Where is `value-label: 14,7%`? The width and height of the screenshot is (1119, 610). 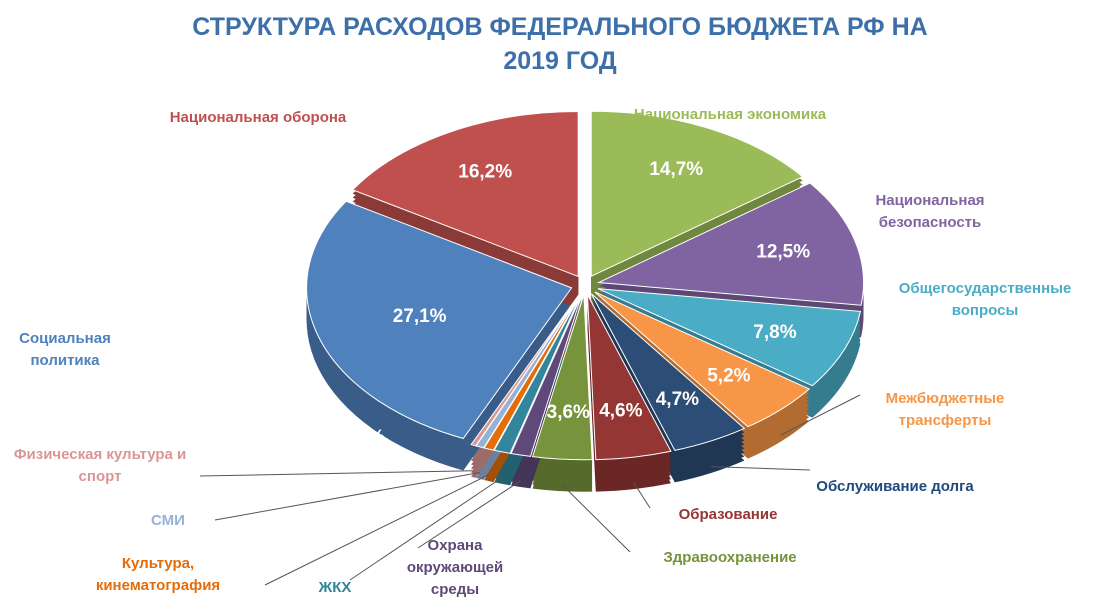
value-label: 14,7% is located at coordinates (676, 169).